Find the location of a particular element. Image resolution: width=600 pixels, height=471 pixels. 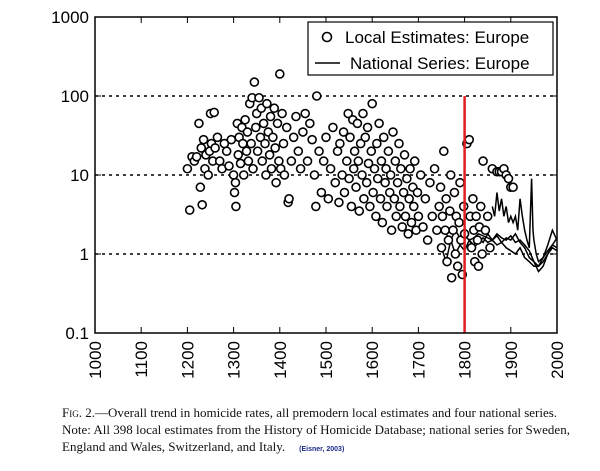

y-tick-label: 10 is located at coordinates (79, 175).